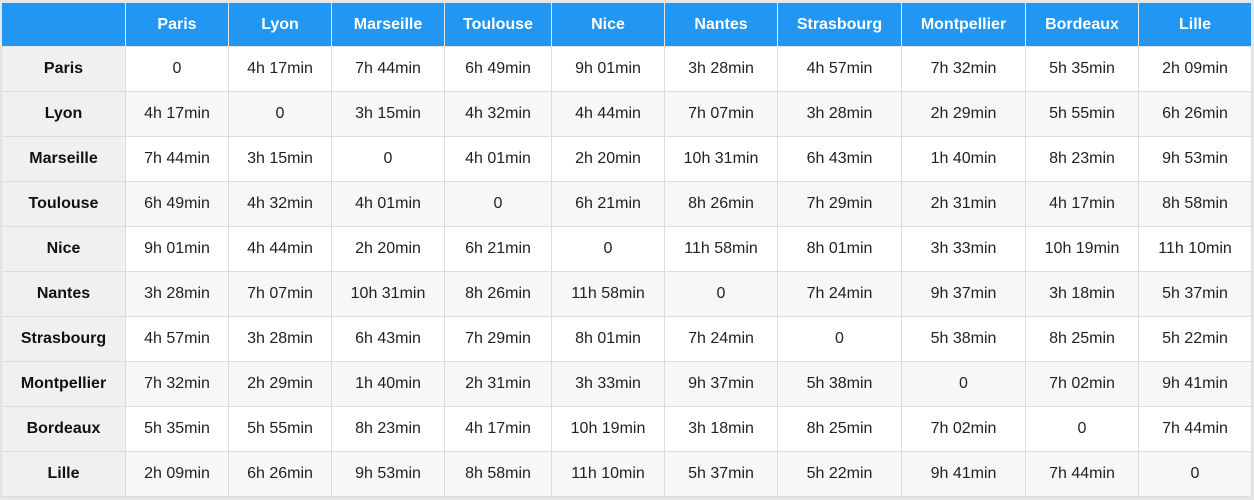 The width and height of the screenshot is (1254, 500). I want to click on table-cell: 4h 32min, so click(498, 114).